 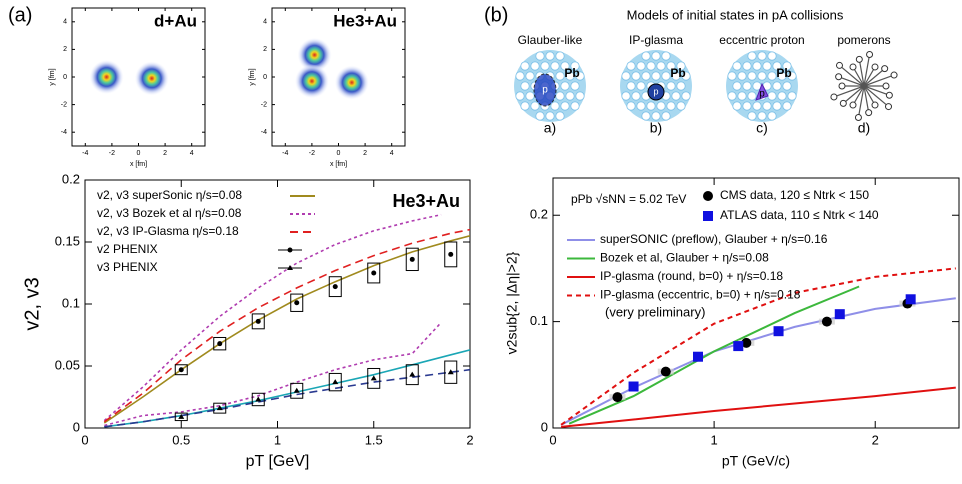 What do you see at coordinates (252, 76) in the screenshot?
I see `y-axis-label: y [fm]` at bounding box center [252, 76].